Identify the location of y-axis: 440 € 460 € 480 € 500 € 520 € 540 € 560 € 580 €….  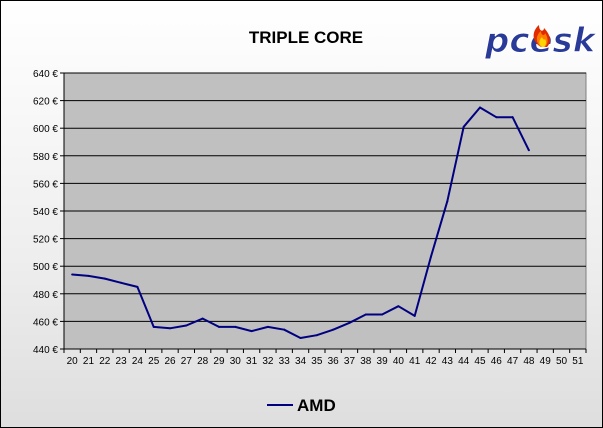
(49, 212).